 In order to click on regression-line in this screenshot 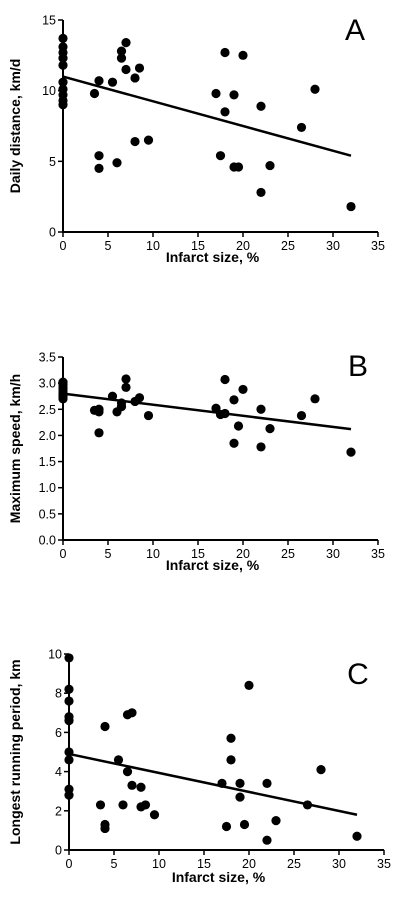, I will do `click(207, 411)`.